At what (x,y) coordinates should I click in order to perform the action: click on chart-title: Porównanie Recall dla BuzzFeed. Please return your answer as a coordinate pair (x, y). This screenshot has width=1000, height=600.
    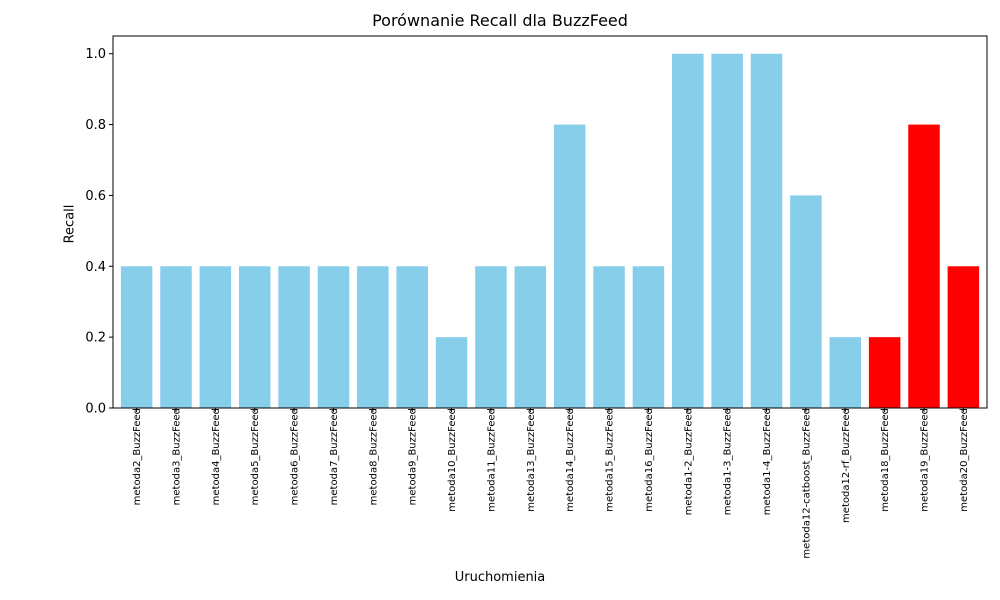
    Looking at the image, I should click on (500, 20).